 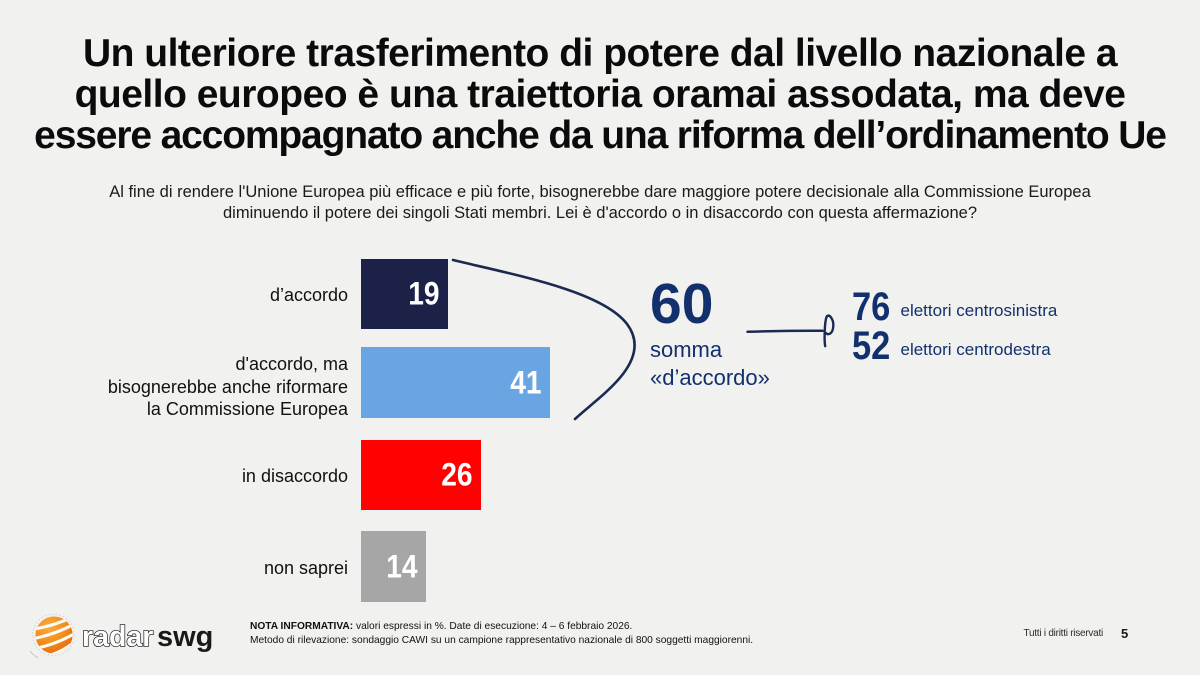 I want to click on svg-text: swg, so click(x=185, y=637).